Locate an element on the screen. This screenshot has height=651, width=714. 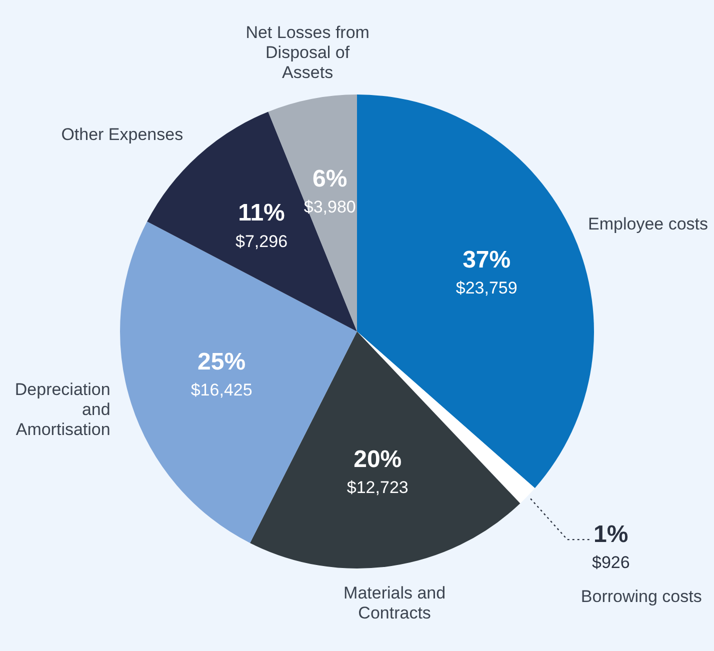
data-label: 20% $12,723 is located at coordinates (377, 471).